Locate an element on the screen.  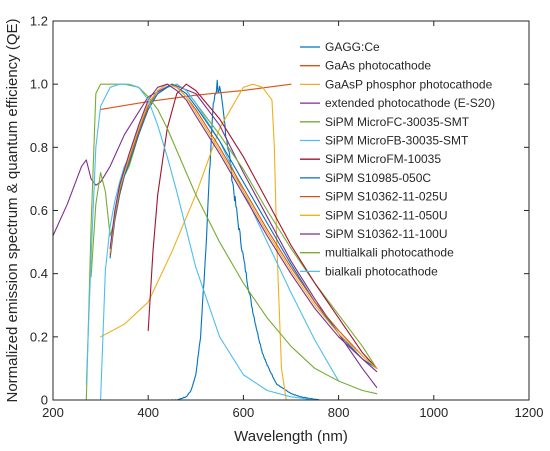
x-tick-label: 800 is located at coordinates (339, 412).